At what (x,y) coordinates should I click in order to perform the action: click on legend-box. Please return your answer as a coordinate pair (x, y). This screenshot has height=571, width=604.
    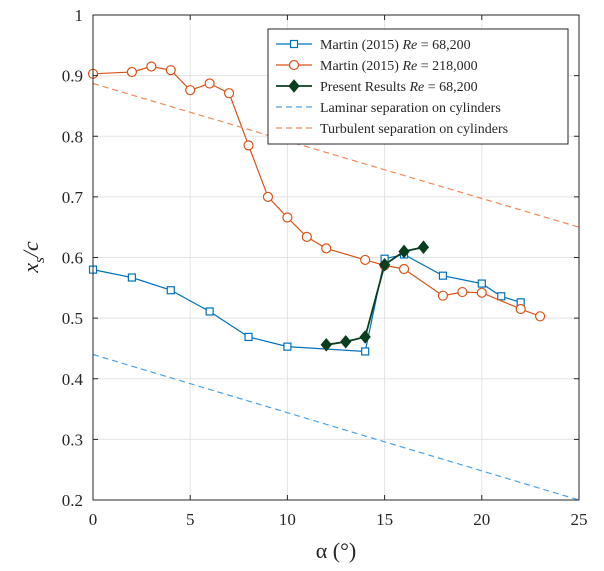
    Looking at the image, I should click on (418, 86).